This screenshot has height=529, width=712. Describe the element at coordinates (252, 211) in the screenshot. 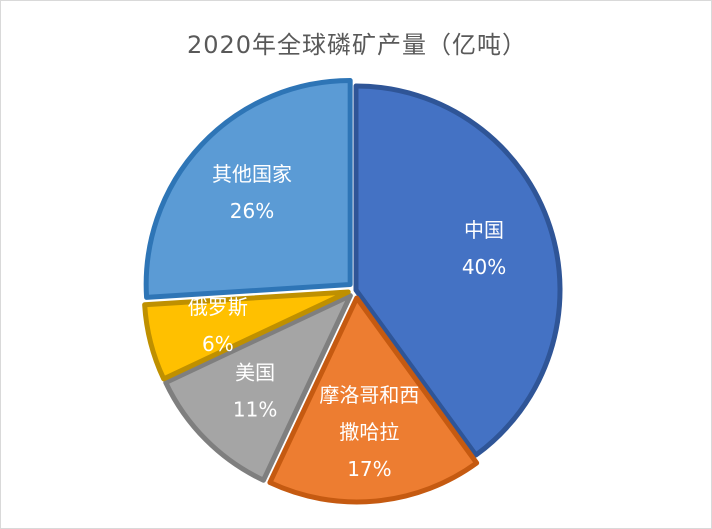

I see `pie-slice-4-percent-label: 26%` at that location.